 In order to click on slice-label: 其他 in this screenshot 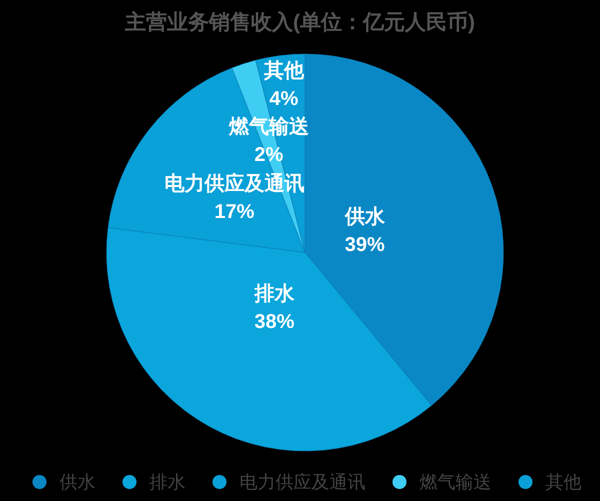, I will do `click(283, 71)`.